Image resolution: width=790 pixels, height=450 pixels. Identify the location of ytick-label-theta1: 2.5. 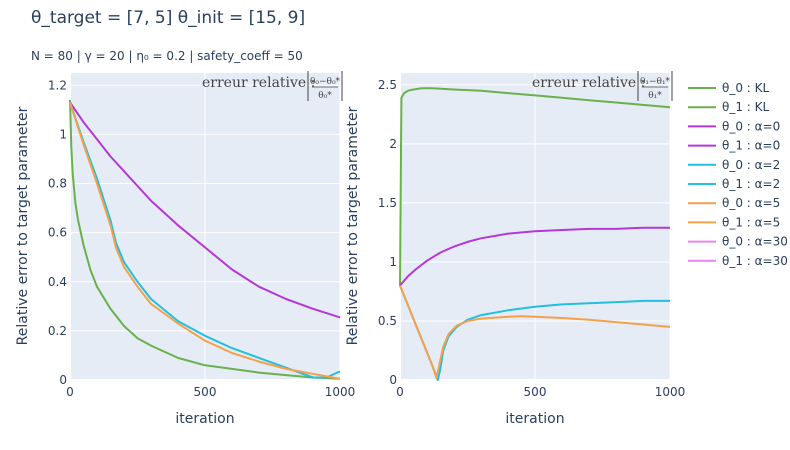
(387, 85).